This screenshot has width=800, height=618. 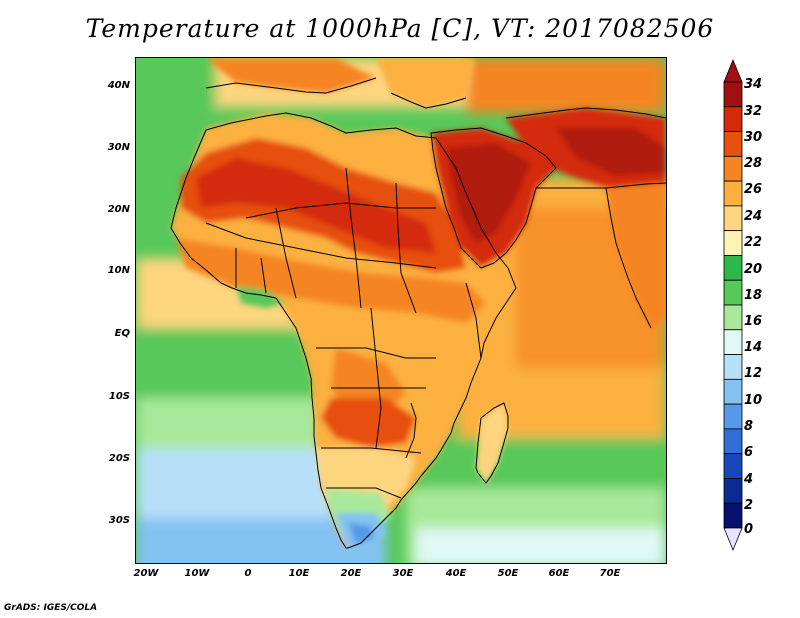 I want to click on lat-label: 10N, so click(x=118, y=270).